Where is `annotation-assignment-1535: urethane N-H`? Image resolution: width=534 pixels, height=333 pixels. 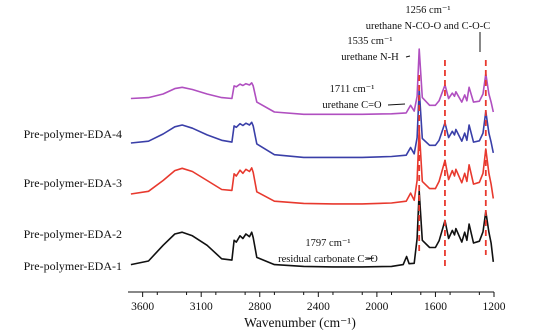
annotation-assignment-1535: urethane N-H is located at coordinates (370, 57).